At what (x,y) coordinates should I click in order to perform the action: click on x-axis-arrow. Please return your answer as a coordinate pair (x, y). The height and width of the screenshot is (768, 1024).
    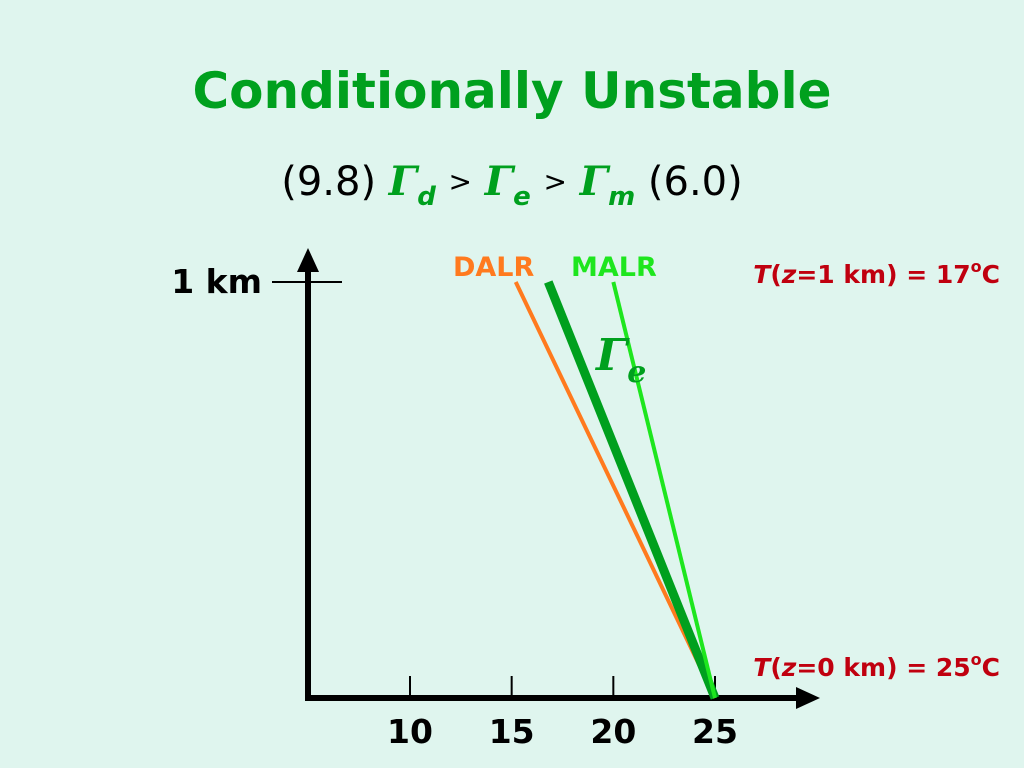
    Looking at the image, I should click on (808, 698).